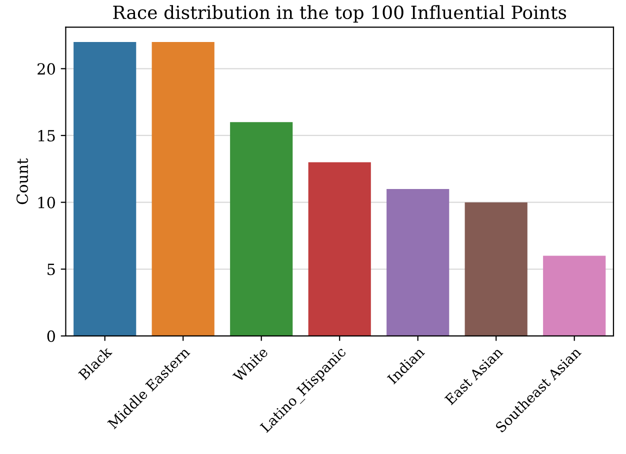 The height and width of the screenshot is (454, 626). What do you see at coordinates (51, 336) in the screenshot?
I see `y-tick-label: 0` at bounding box center [51, 336].